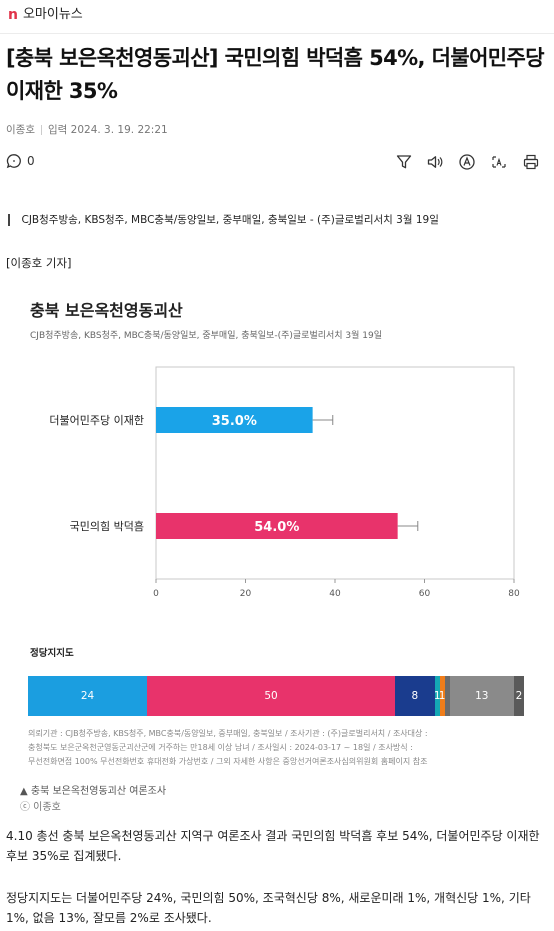 The height and width of the screenshot is (931, 554). What do you see at coordinates (20, 130) in the screenshot?
I see `author-name: 이종호` at bounding box center [20, 130].